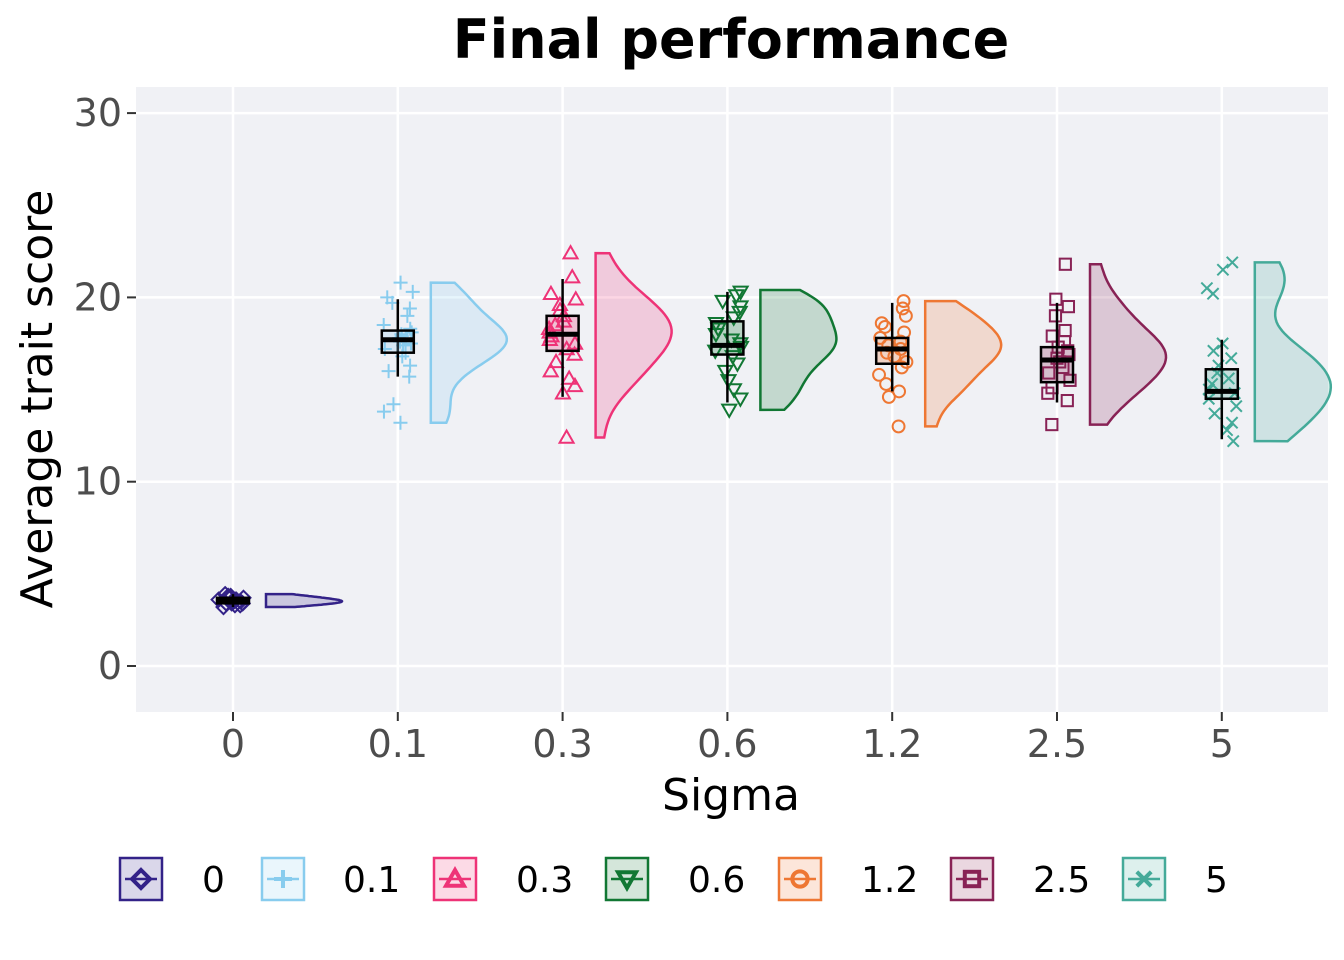 This screenshot has height=960, width=1344. Describe the element at coordinates (110, 666) in the screenshot. I see `y-tick-label: 0` at that location.